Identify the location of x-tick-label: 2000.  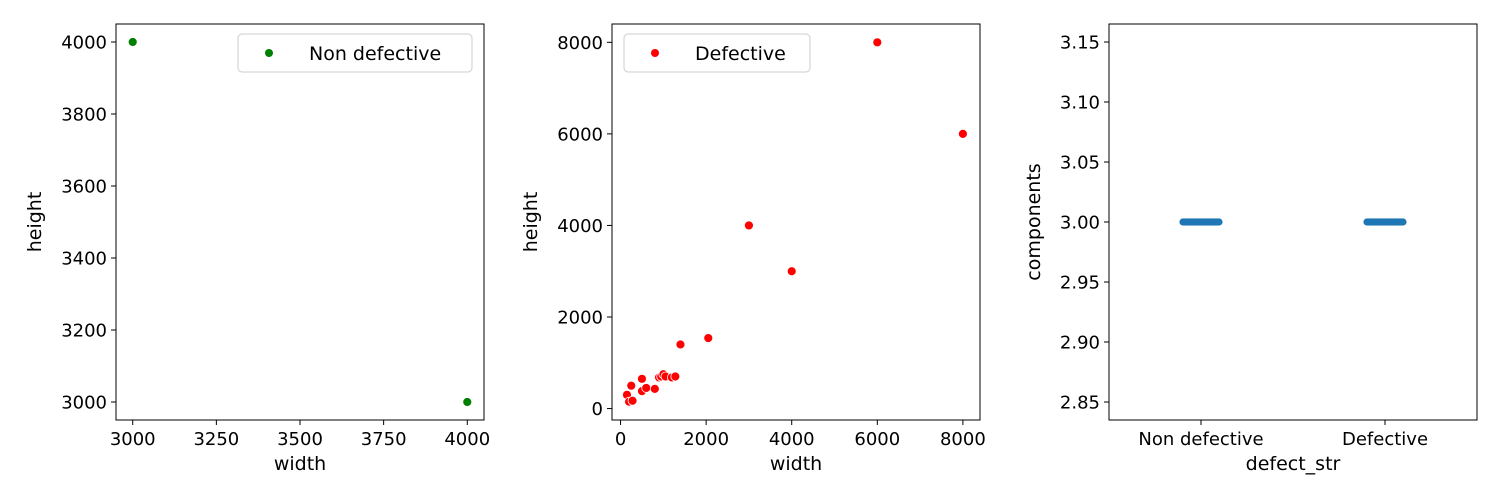
(706, 439).